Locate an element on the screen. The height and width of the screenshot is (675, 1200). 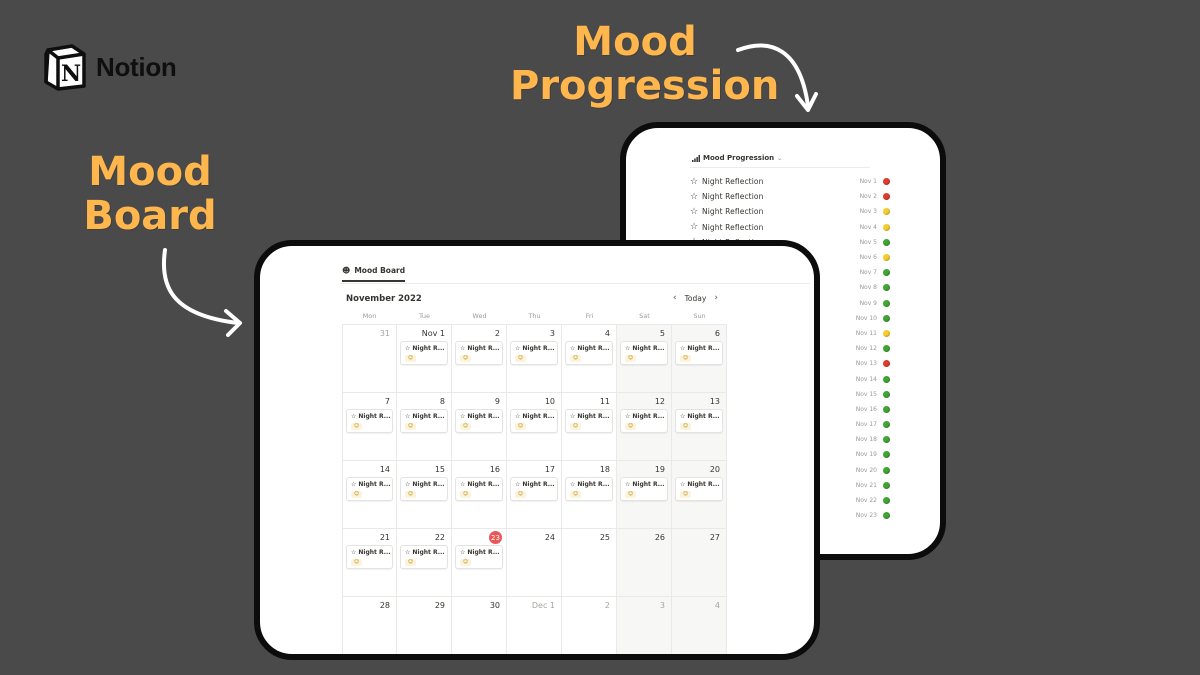
calendar-day: 25 is located at coordinates (589, 562).